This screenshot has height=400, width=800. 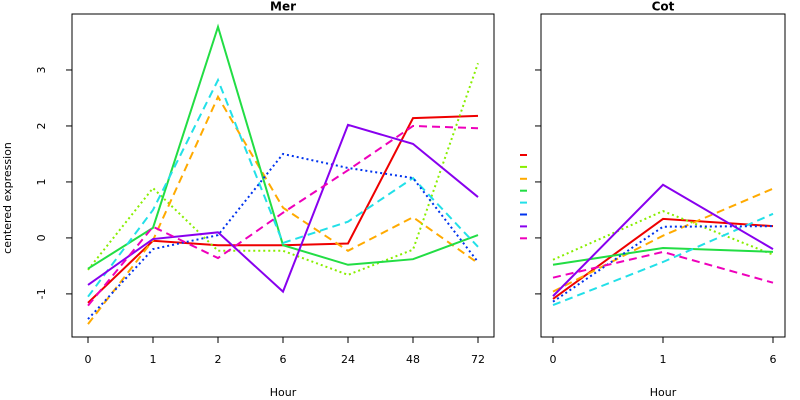 What do you see at coordinates (41, 69) in the screenshot?
I see `y-tick-label: 3` at bounding box center [41, 69].